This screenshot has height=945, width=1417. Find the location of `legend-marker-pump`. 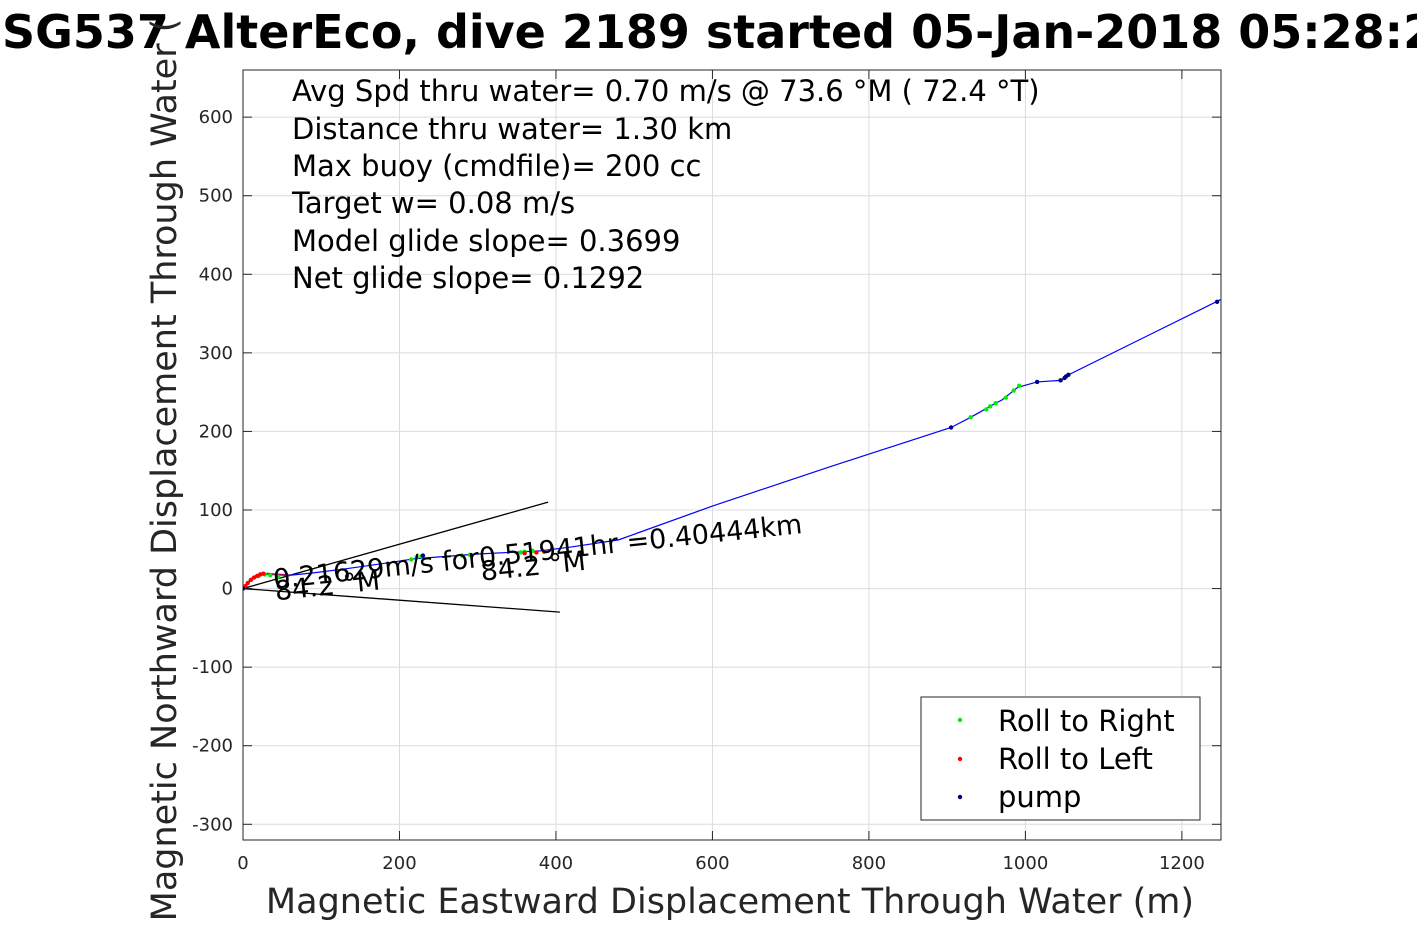

legend-marker-pump is located at coordinates (960, 797).